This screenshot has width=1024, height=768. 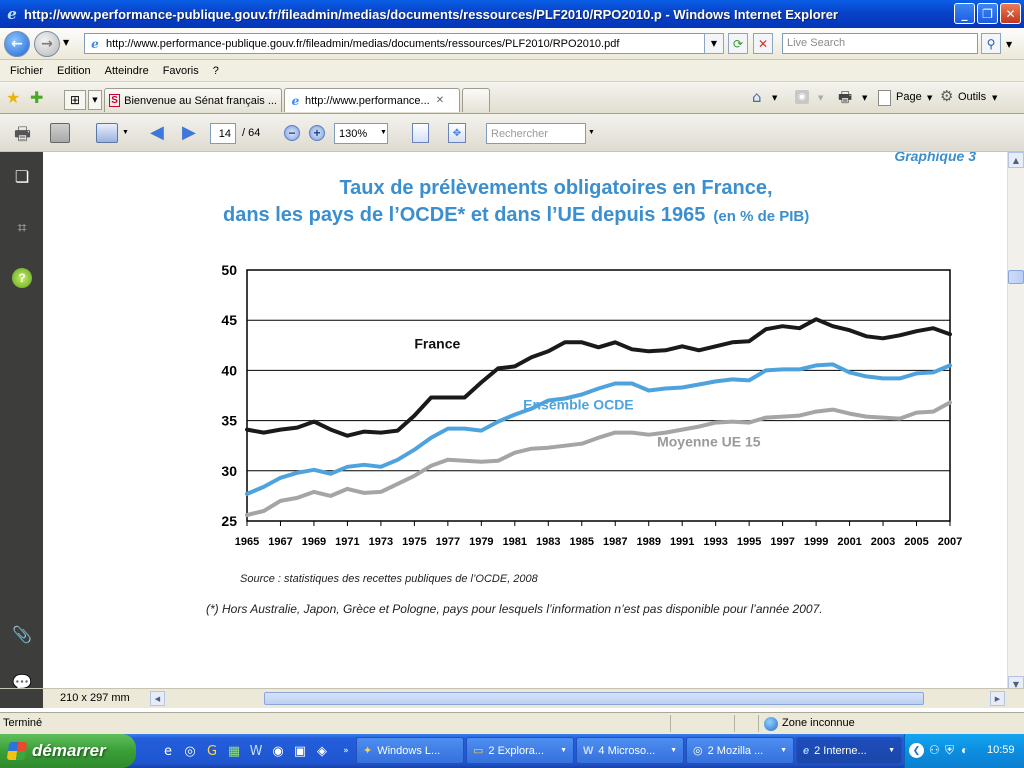 What do you see at coordinates (317, 133) in the screenshot?
I see `zoom-in-icon: +` at bounding box center [317, 133].